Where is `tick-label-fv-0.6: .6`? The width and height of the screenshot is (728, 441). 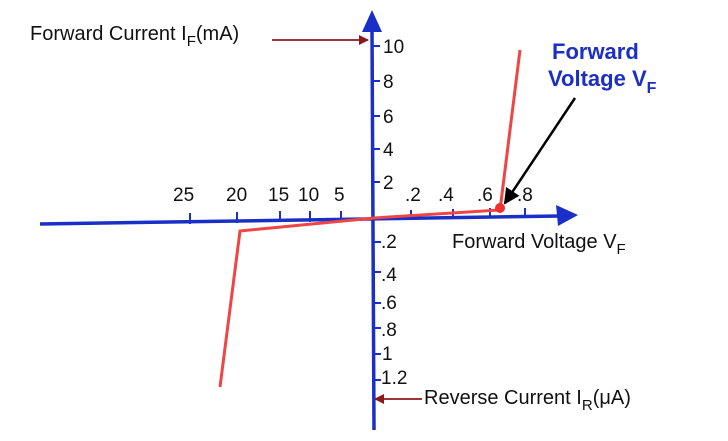
tick-label-fv-0.6: .6 is located at coordinates (485, 195).